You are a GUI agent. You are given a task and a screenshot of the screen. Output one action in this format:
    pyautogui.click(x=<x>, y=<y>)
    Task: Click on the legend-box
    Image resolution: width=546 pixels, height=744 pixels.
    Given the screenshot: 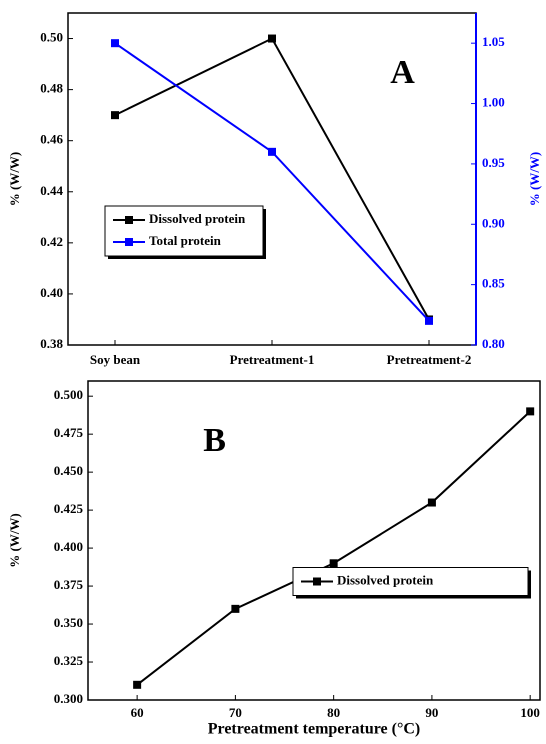 What is the action you would take?
    pyautogui.click(x=184, y=231)
    